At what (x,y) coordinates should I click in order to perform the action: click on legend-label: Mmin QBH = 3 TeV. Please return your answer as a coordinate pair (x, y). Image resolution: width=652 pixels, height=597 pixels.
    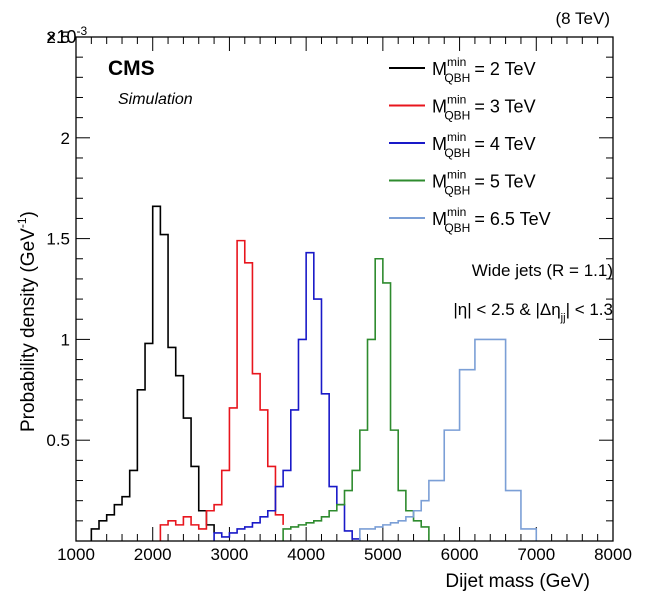
    Looking at the image, I should click on (484, 108).